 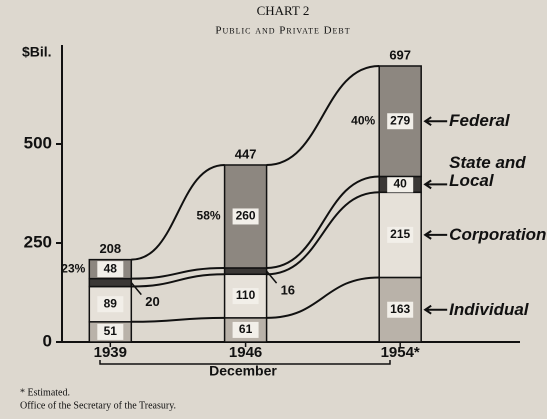 I want to click on y-tick-label: 0, so click(x=47, y=340).